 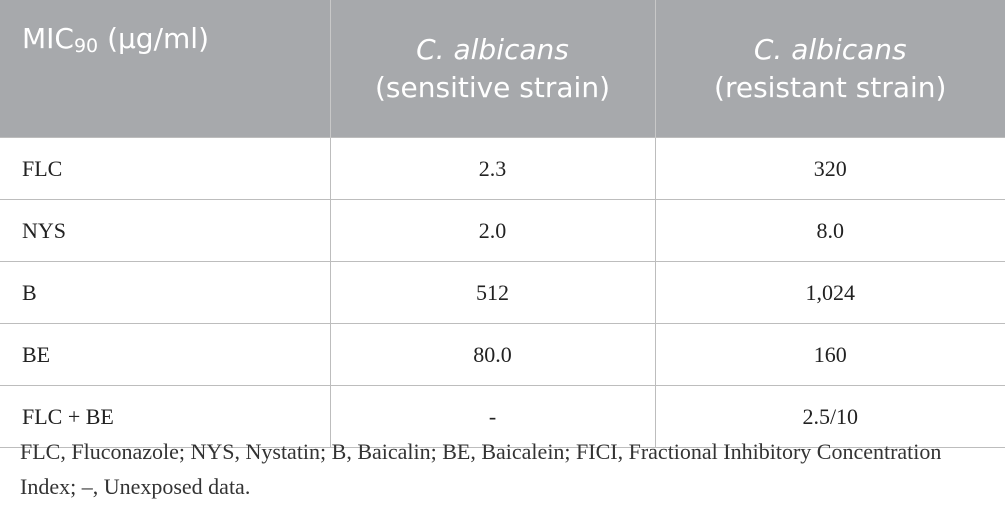 I want to click on header-cell: MIC90 (μg/ml), so click(x=165, y=69).